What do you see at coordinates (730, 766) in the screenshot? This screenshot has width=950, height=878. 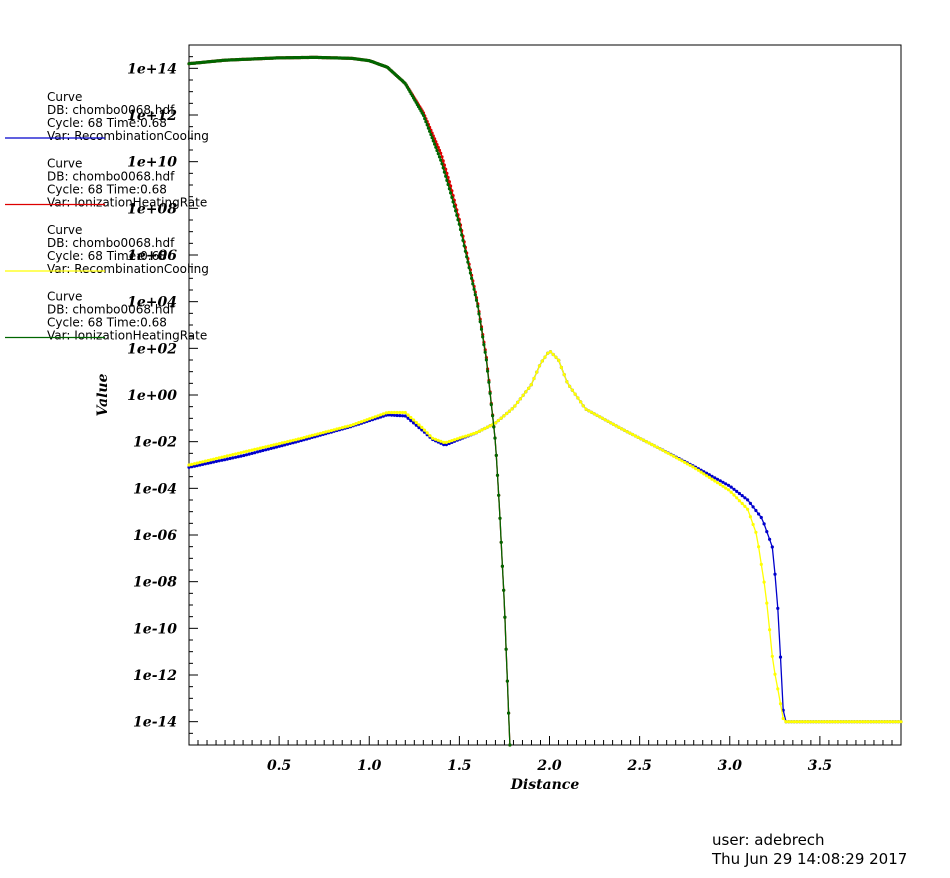 I see `x-tick-label: 3.0` at bounding box center [730, 766].